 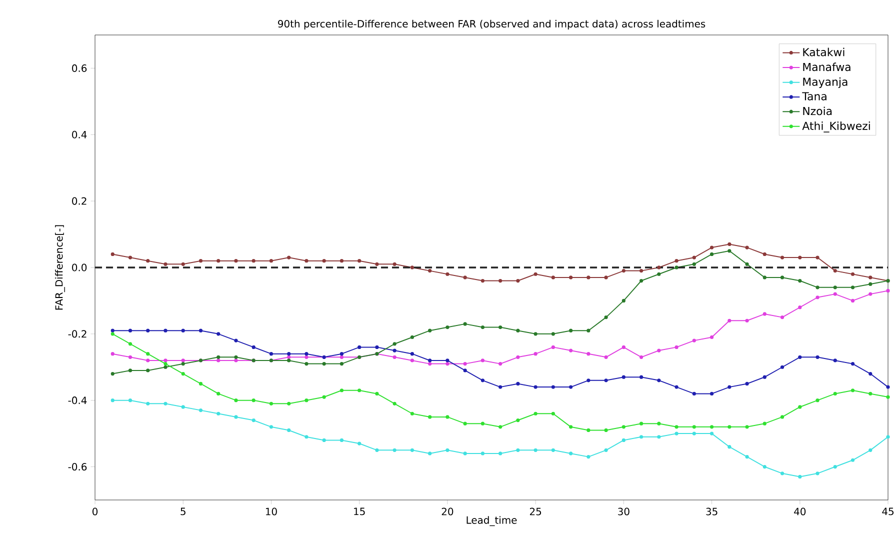 What do you see at coordinates (814, 96) in the screenshot?
I see `legend-label: Tana` at bounding box center [814, 96].